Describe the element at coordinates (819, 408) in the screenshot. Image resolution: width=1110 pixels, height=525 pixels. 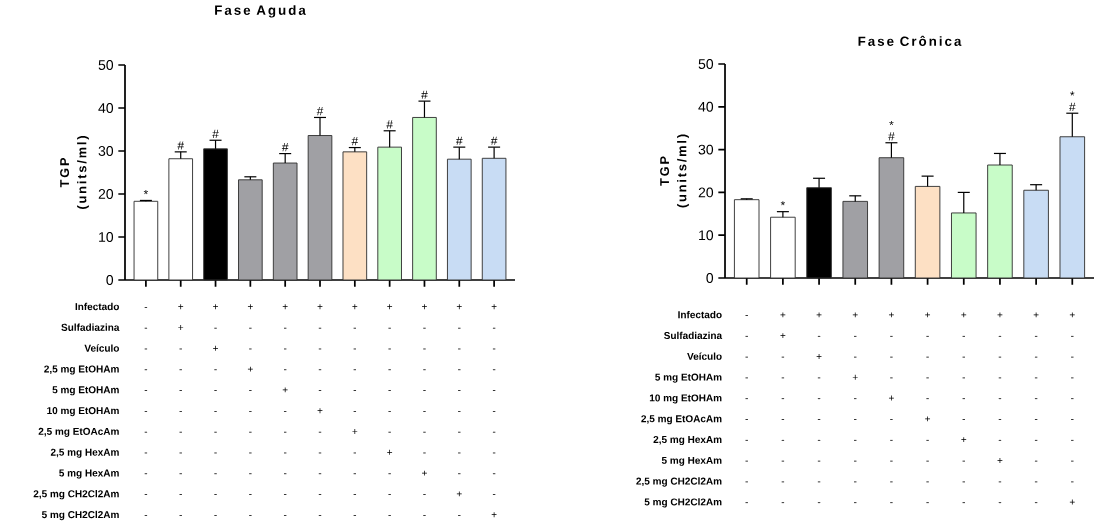
I see `category-label: + - + - - - - - - -` at that location.